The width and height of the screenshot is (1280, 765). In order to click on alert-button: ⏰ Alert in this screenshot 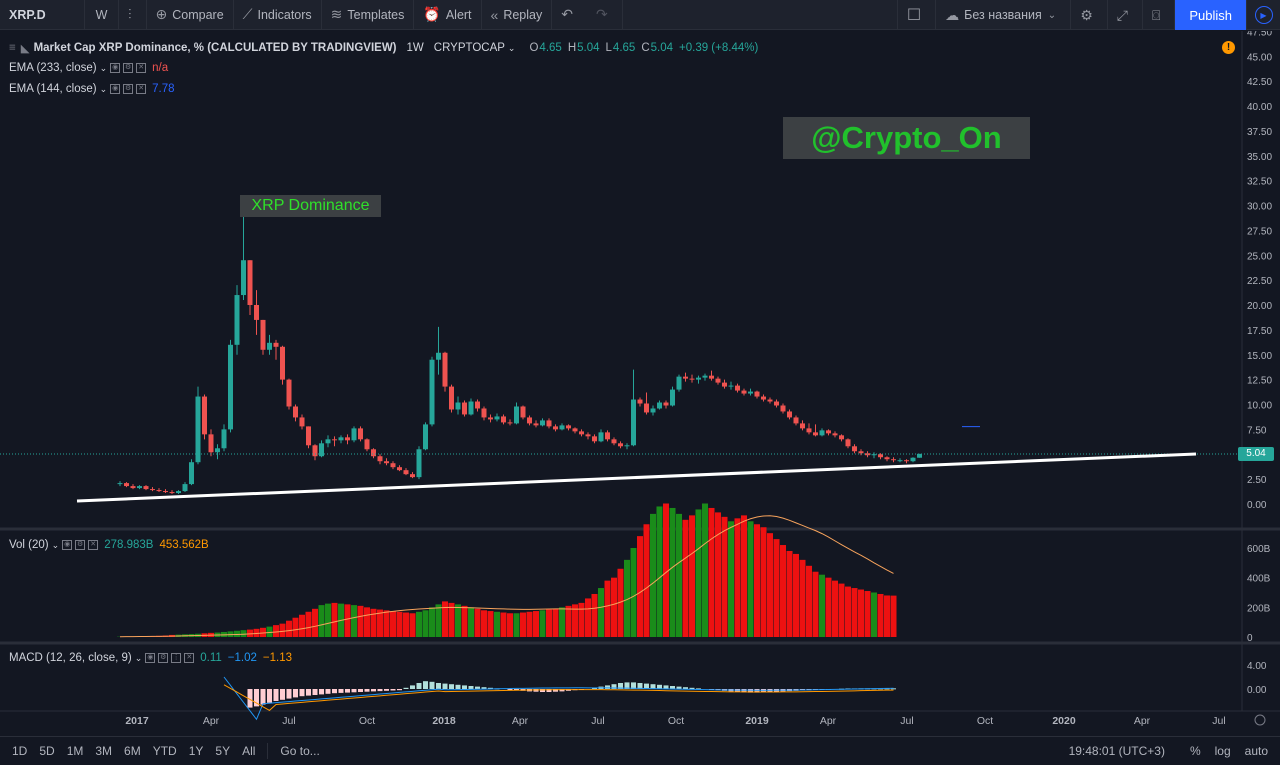, I will do `click(448, 15)`.